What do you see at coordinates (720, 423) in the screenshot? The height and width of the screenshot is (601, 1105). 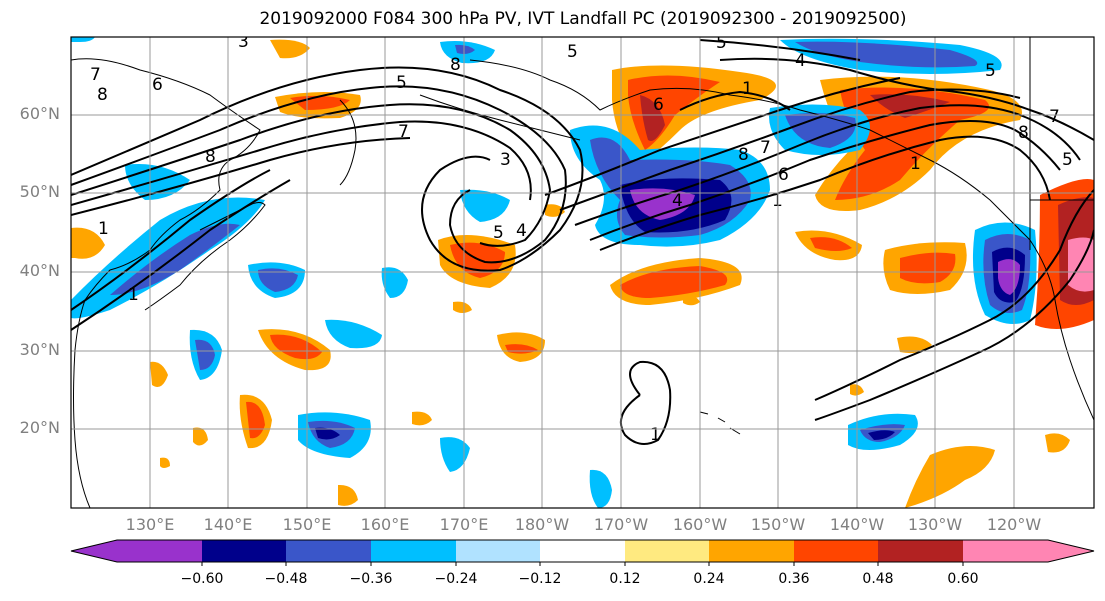 I see `hawaii-islands` at bounding box center [720, 423].